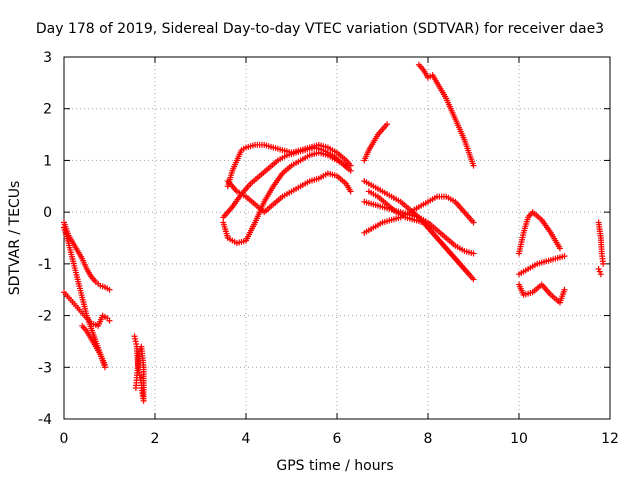 This screenshot has height=480, width=640. What do you see at coordinates (428, 439) in the screenshot?
I see `x-tick-label: 8` at bounding box center [428, 439].